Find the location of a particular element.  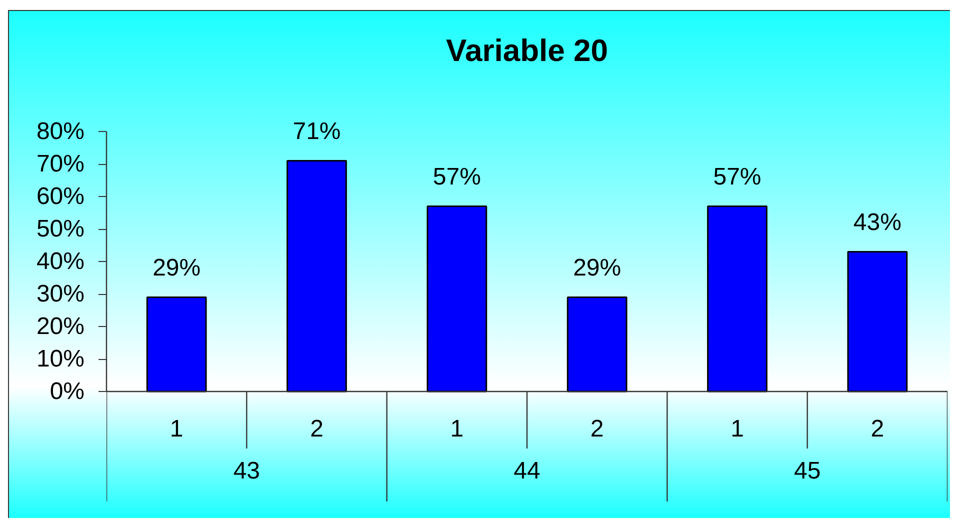

y-tick-label: 0% is located at coordinates (67, 391).